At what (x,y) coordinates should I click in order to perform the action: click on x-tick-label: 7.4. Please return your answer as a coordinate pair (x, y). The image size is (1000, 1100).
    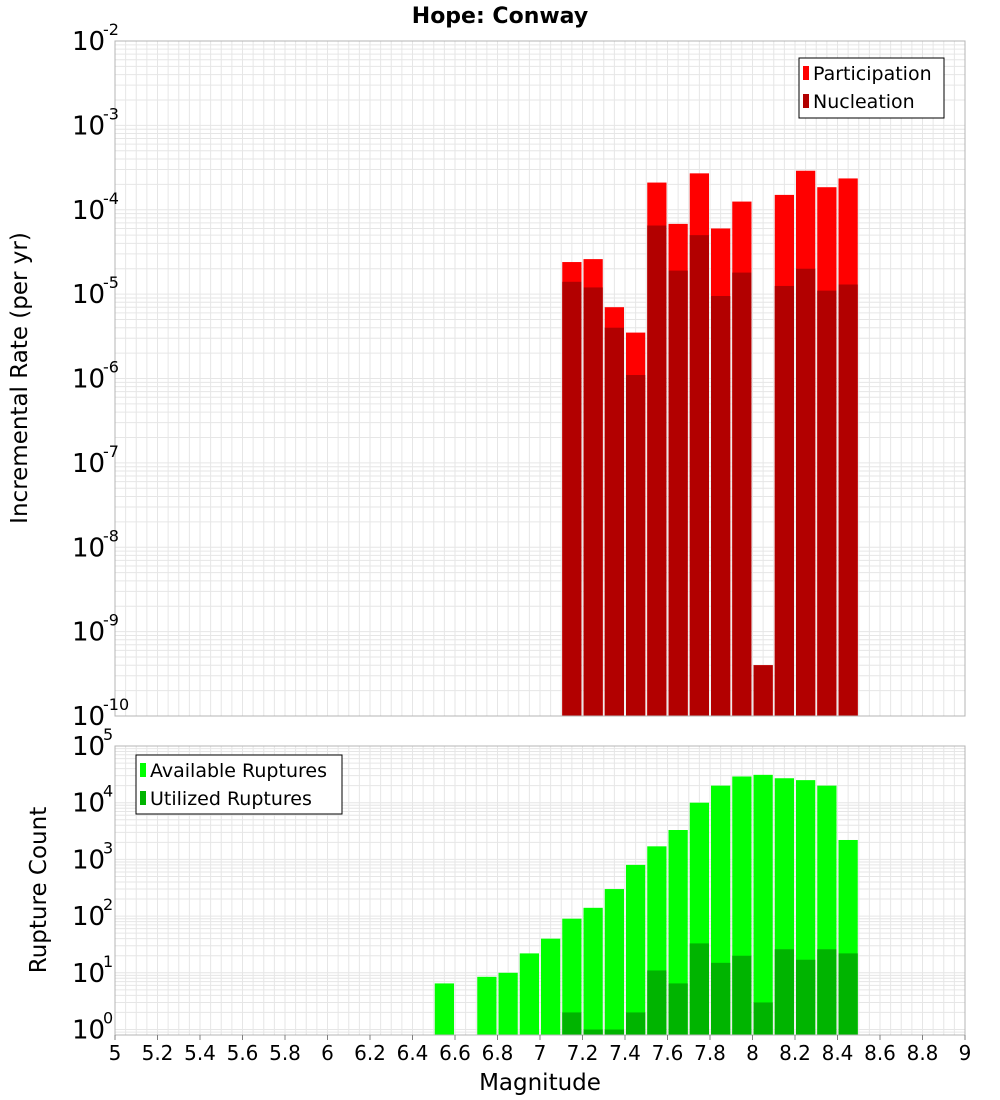
    Looking at the image, I should click on (625, 1053).